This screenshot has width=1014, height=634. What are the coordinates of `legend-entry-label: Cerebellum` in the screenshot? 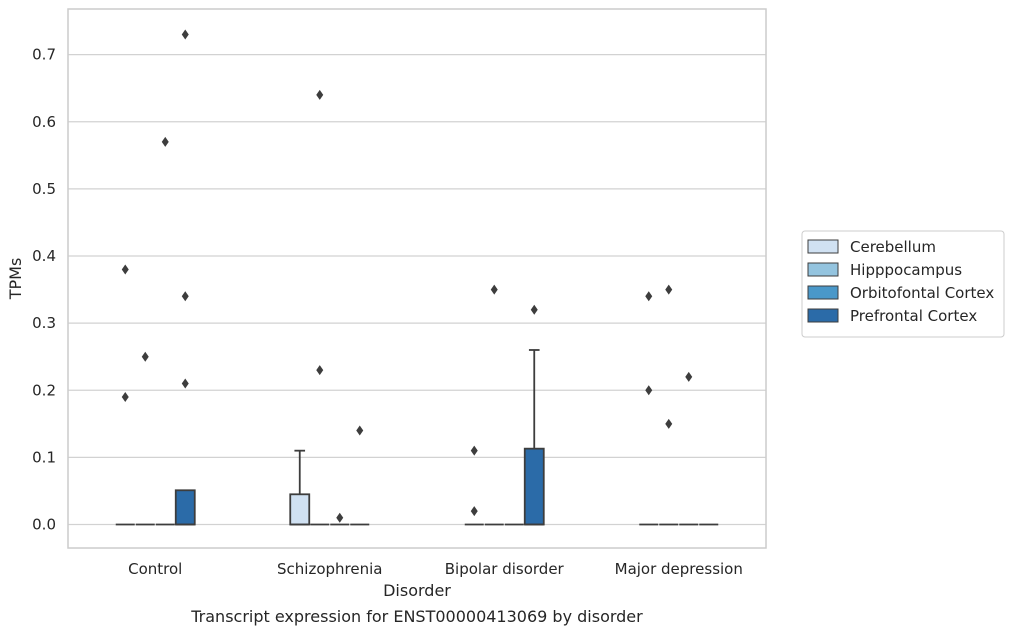 It's located at (893, 247).